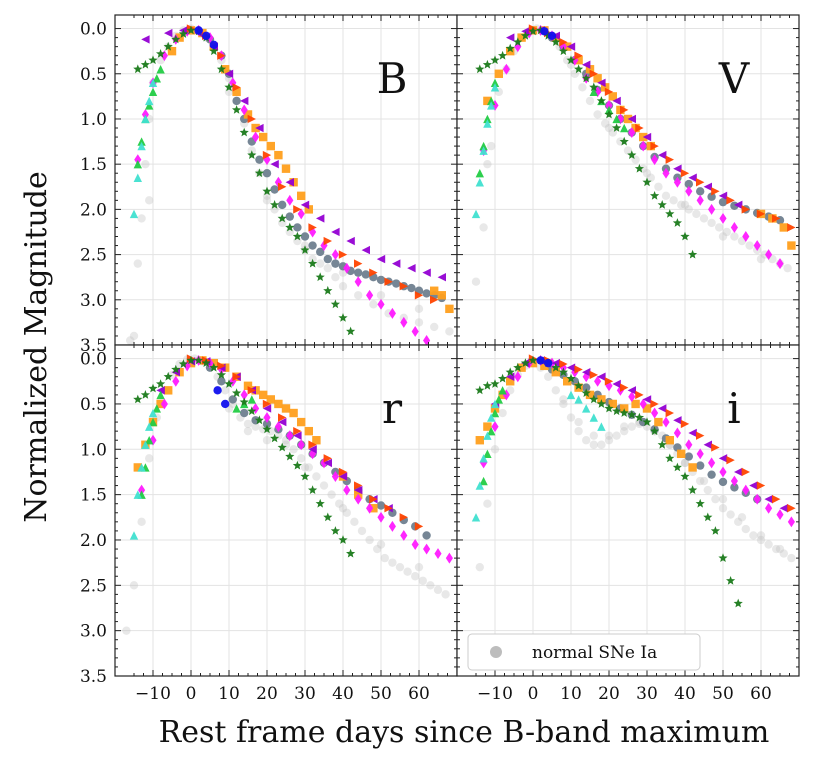  Describe the element at coordinates (495, 694) in the screenshot. I see `x-tick-label: −10` at that location.